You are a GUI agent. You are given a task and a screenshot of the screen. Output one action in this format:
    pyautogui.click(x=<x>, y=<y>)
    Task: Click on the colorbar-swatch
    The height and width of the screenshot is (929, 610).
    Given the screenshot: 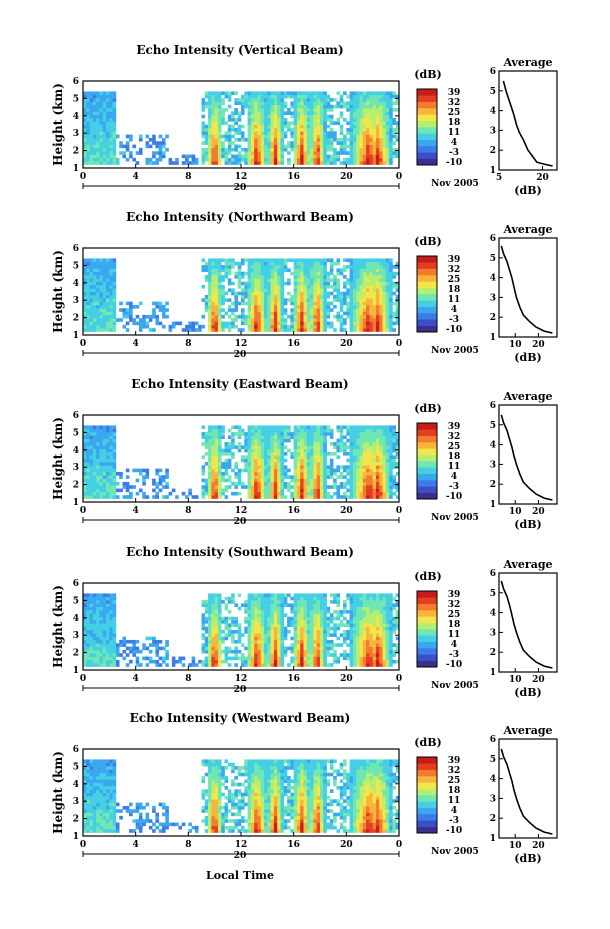 What is the action you would take?
    pyautogui.click(x=427, y=136)
    